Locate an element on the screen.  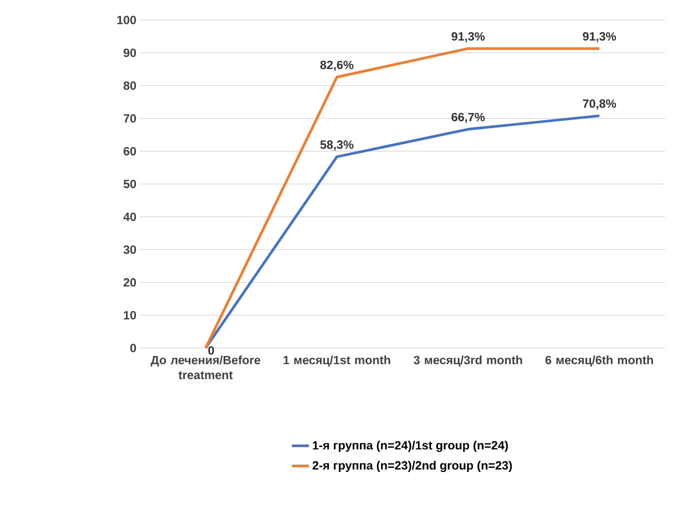
y-tick-label: 0 is located at coordinates (133, 348).